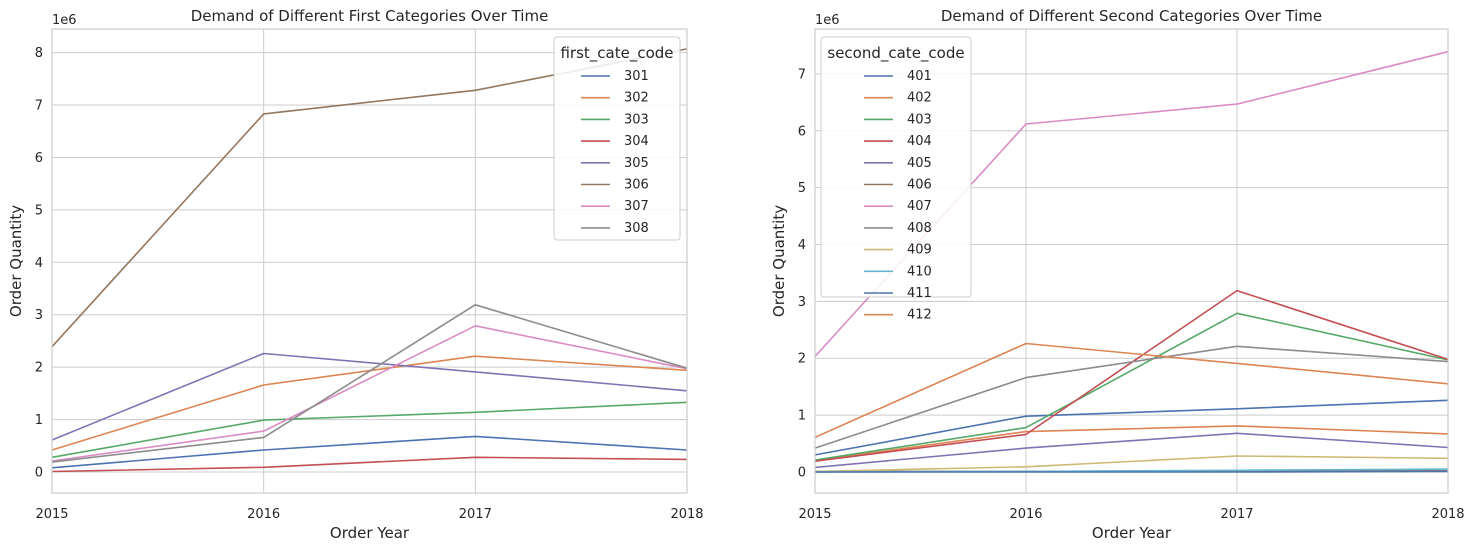 This screenshot has width=1474, height=554. What do you see at coordinates (39, 53) in the screenshot?
I see `y-tick-label: 8` at bounding box center [39, 53].